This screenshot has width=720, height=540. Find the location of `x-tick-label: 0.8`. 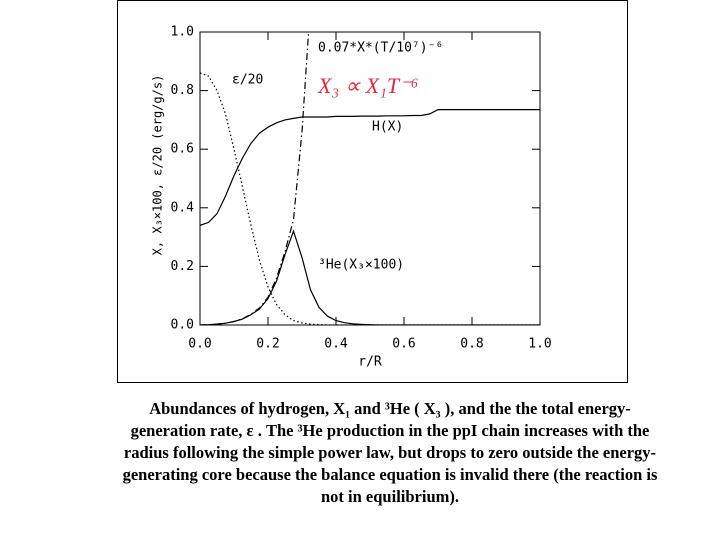

x-tick-label: 0.8 is located at coordinates (471, 344).